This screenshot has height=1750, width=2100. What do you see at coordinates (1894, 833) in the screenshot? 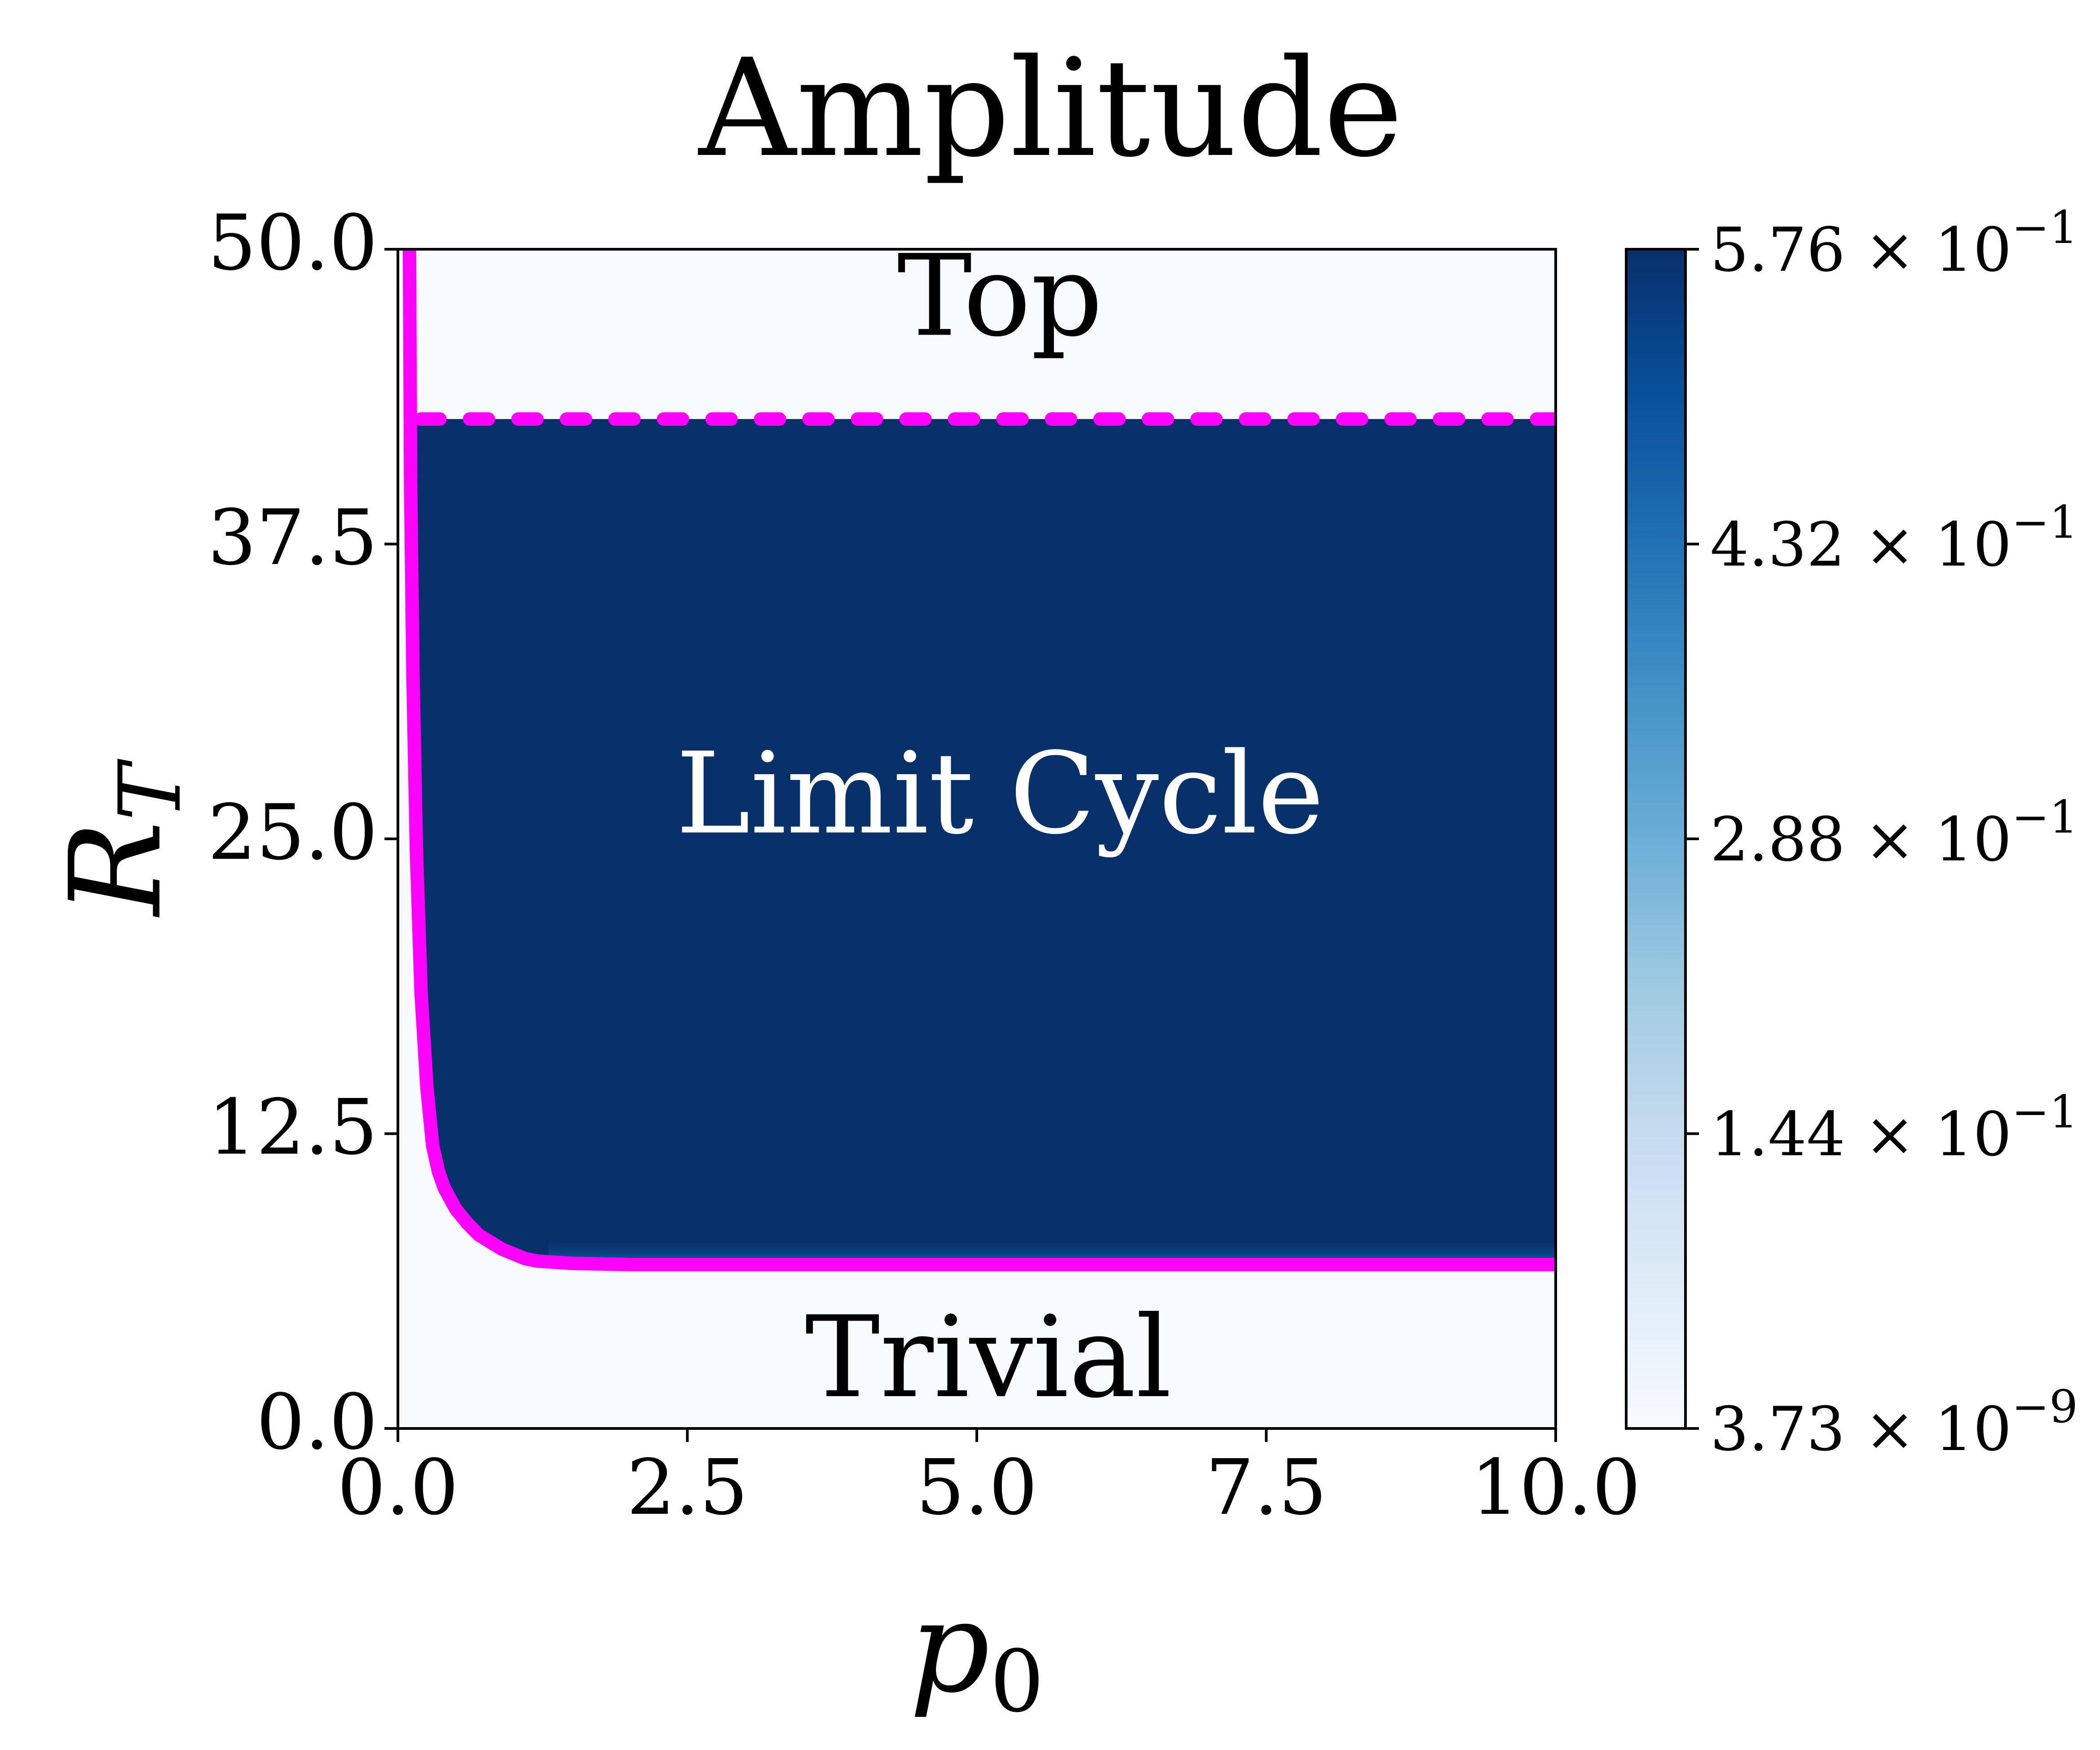
I see `colorbar-tick-label: 2.88 × 10⁻¹` at bounding box center [1894, 833].